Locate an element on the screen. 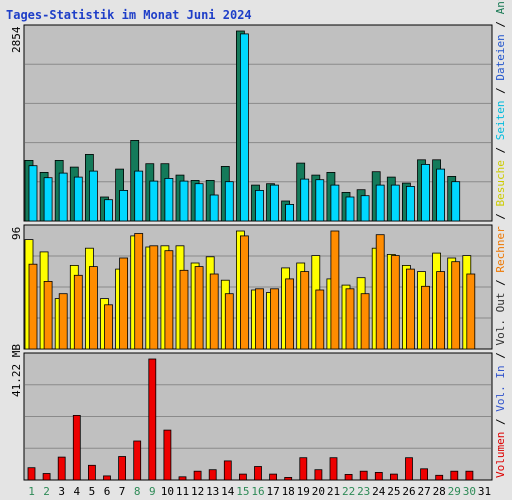 The height and width of the screenshot is (500, 512). x-tick-label-18: 18 is located at coordinates (288, 491).